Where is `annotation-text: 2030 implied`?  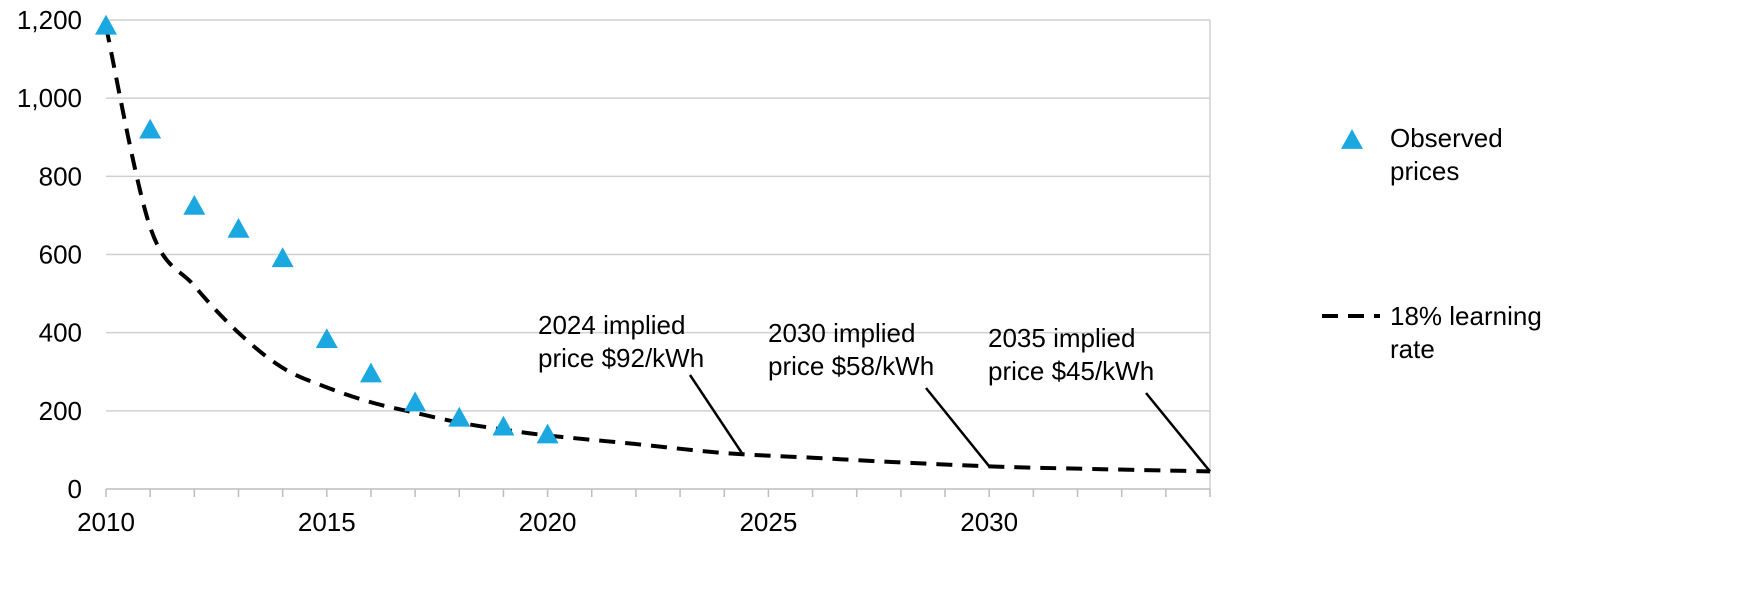 annotation-text: 2030 implied is located at coordinates (841, 333).